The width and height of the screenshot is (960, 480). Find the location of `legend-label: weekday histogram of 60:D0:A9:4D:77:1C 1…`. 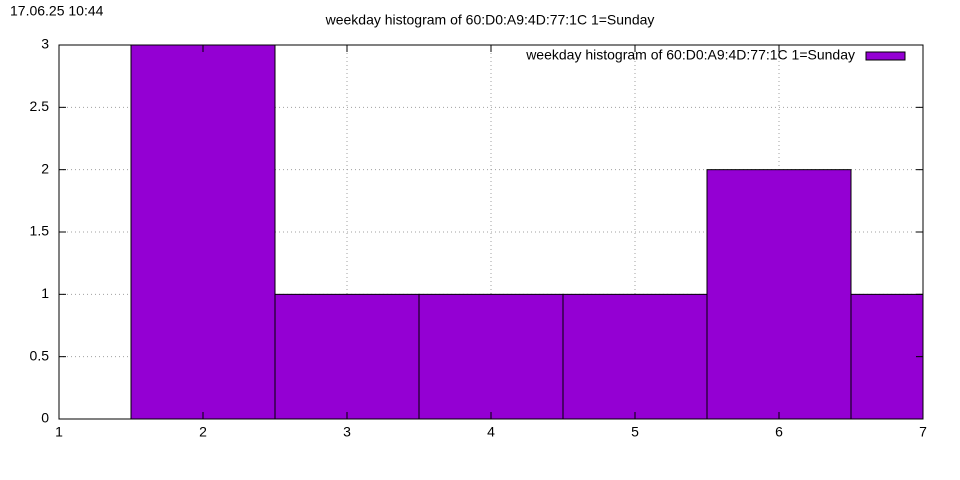

legend-label: weekday histogram of 60:D0:A9:4D:77:1C 1… is located at coordinates (690, 55).